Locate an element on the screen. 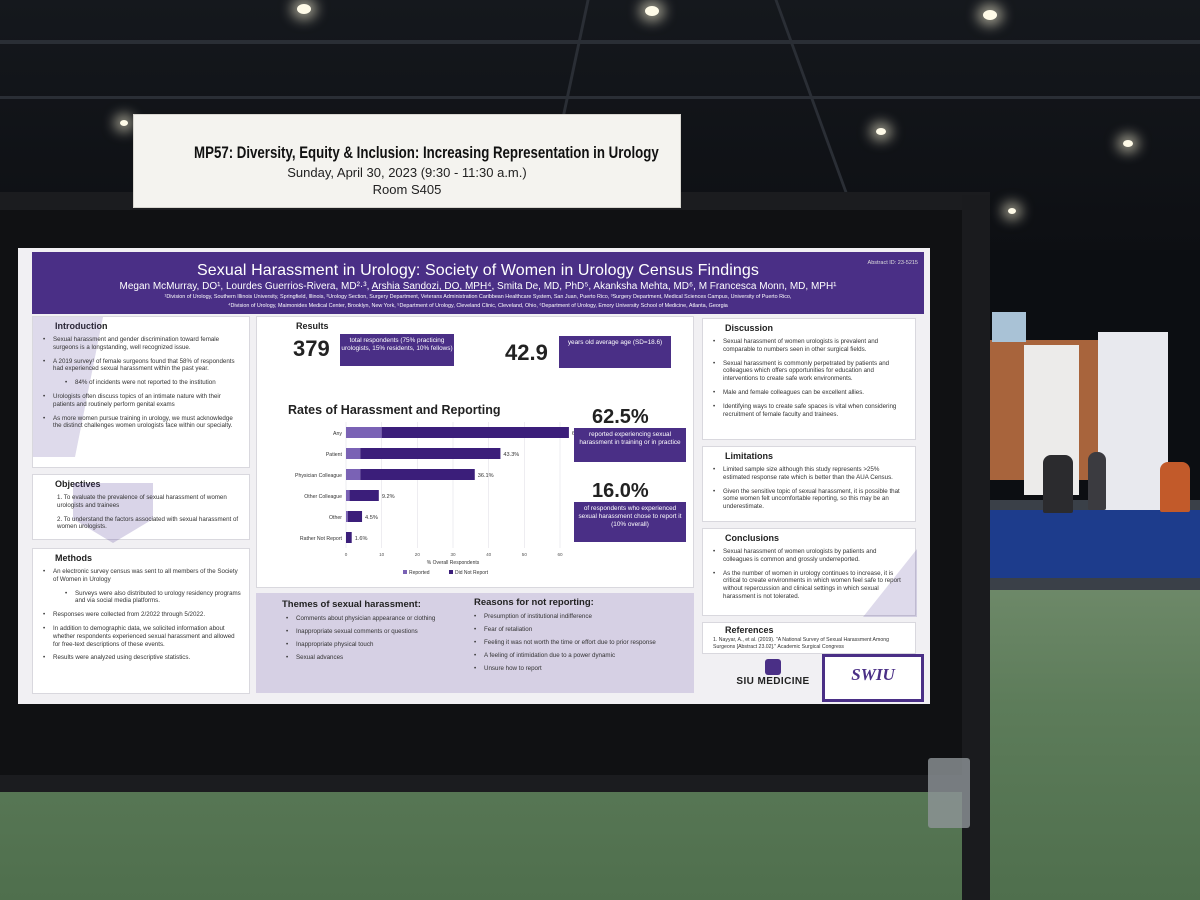 This screenshot has height=900, width=1200. x-tick-label: 60 is located at coordinates (560, 554).